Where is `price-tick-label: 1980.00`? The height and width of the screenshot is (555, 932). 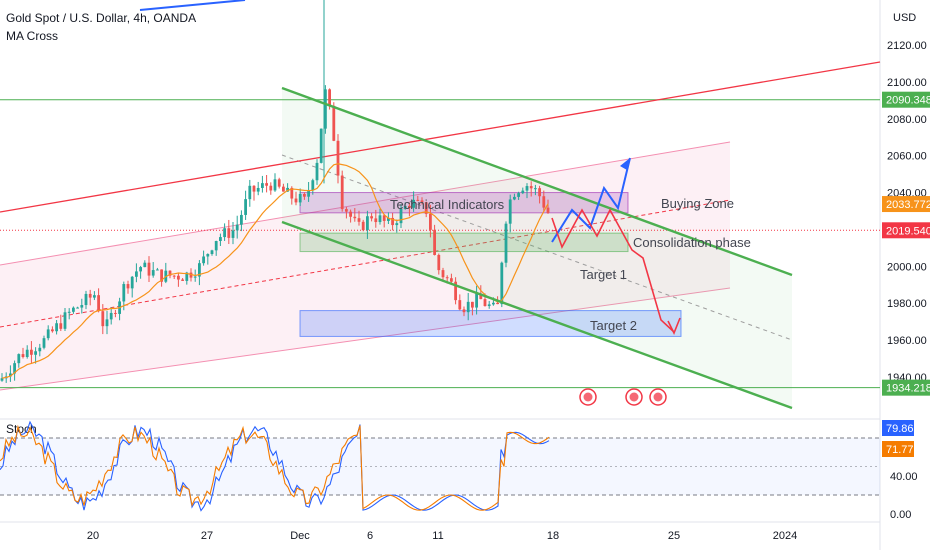
price-tick-label: 1980.00 is located at coordinates (907, 304).